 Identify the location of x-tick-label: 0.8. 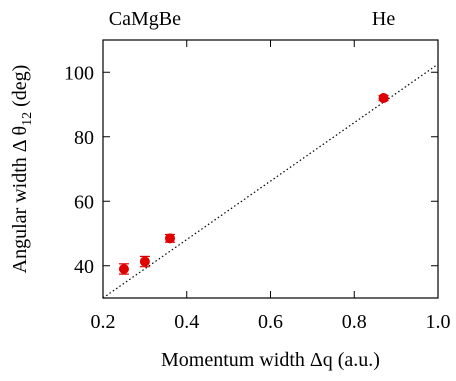
(354, 322).